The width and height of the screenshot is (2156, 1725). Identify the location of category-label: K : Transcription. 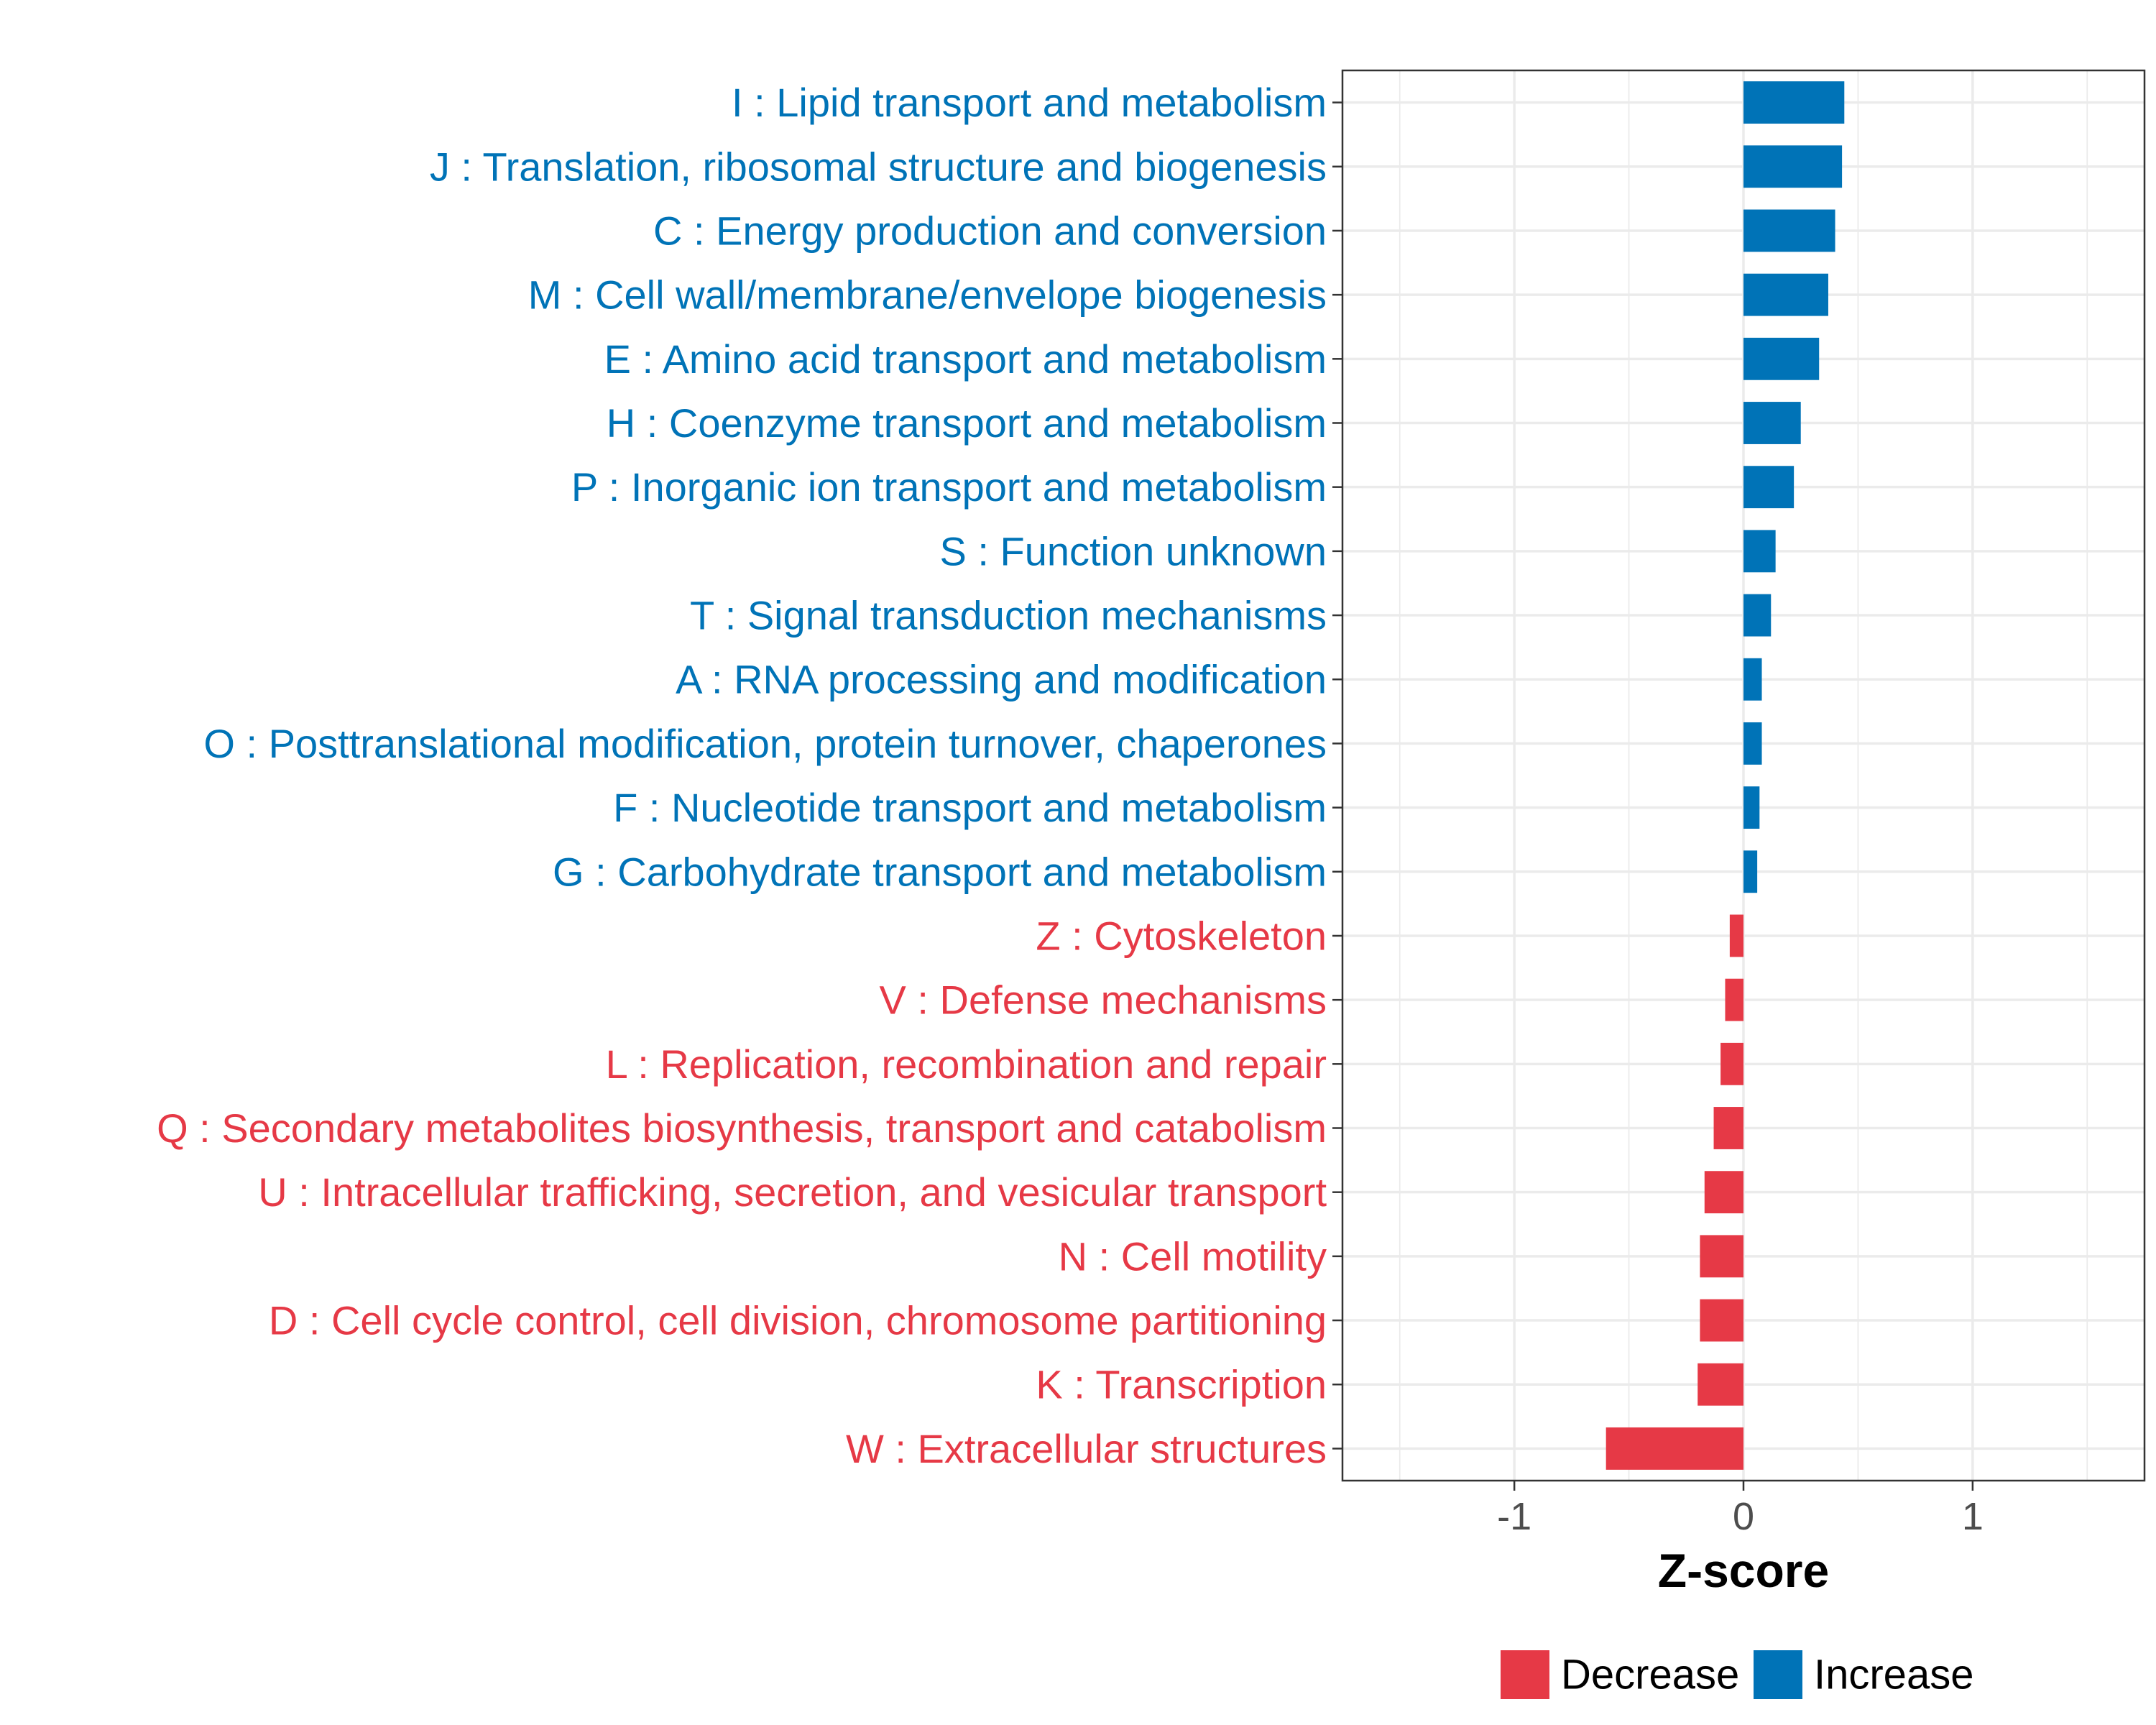
(1181, 1384).